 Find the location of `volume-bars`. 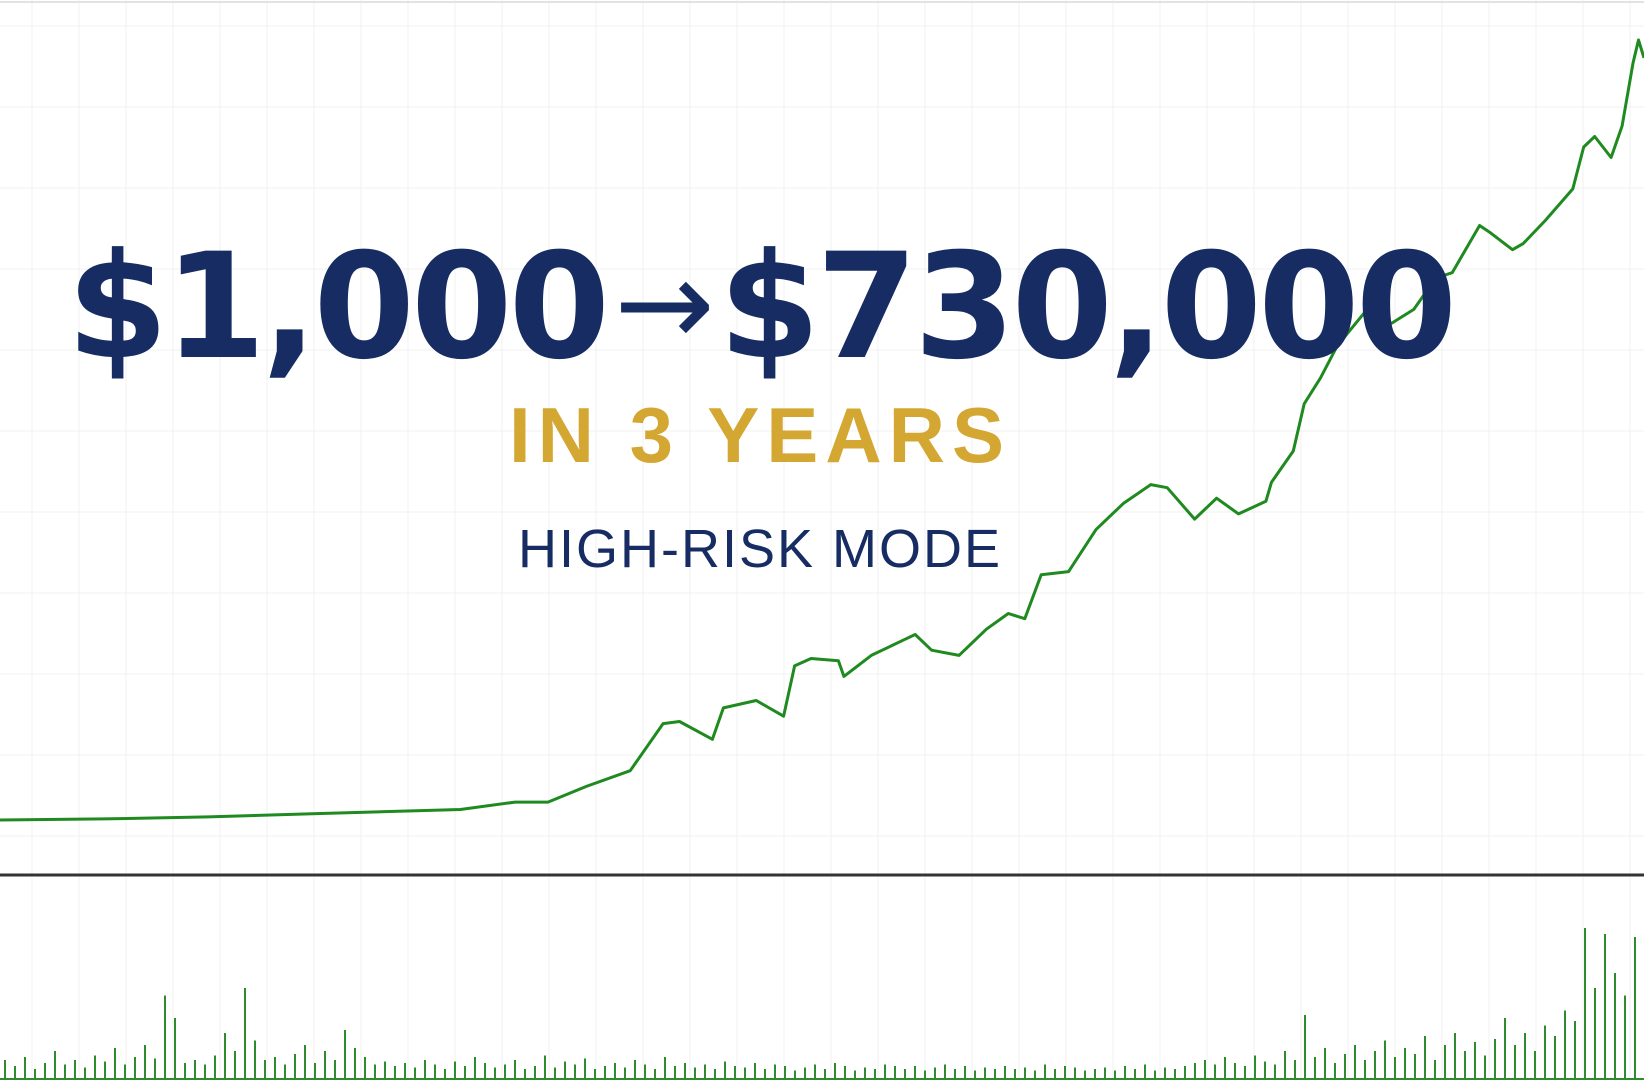

volume-bars is located at coordinates (822, 1004).